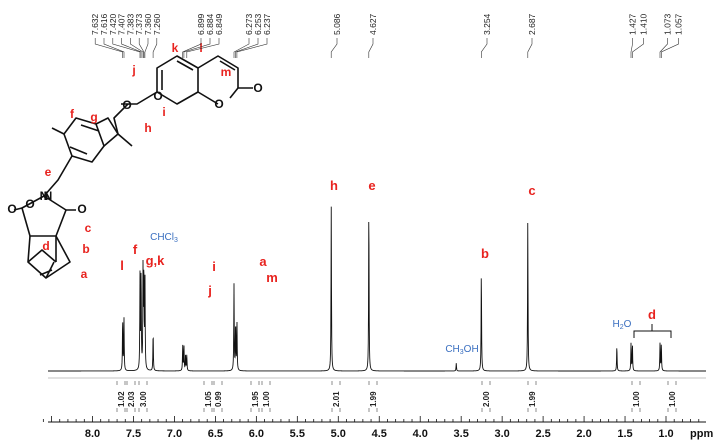 The image size is (714, 441). I want to click on peak-ppm-label: 7.383, so click(130, 24).